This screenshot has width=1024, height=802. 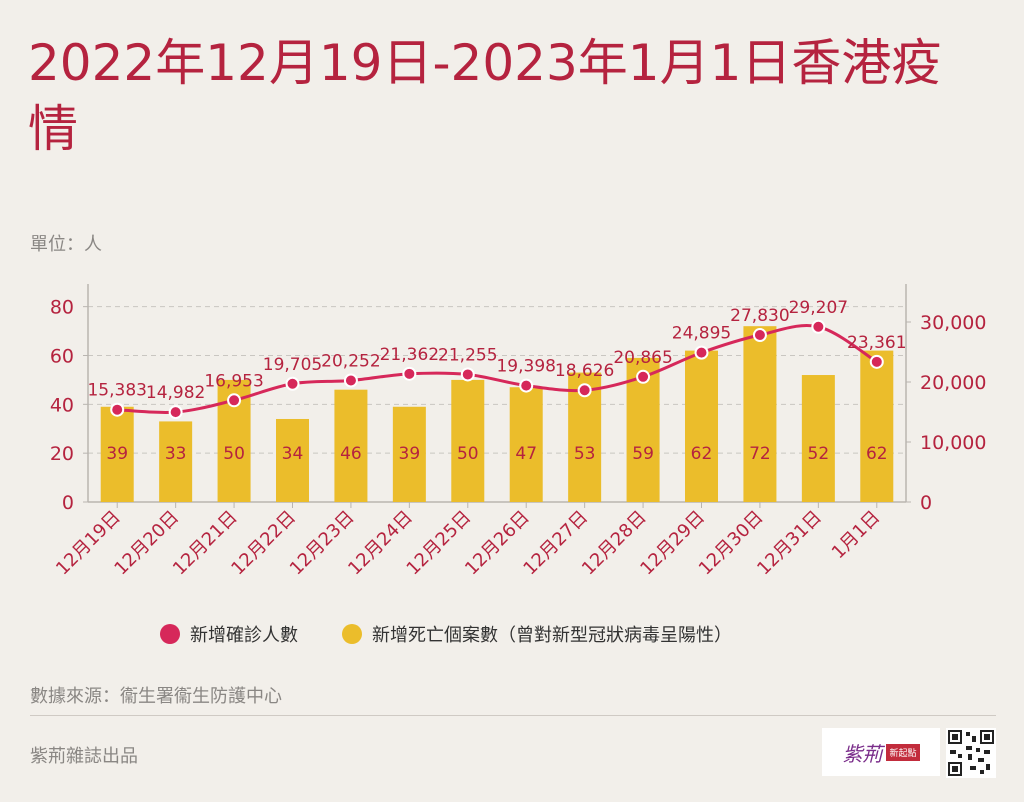 I want to click on legend-cases-dot, so click(x=170, y=634).